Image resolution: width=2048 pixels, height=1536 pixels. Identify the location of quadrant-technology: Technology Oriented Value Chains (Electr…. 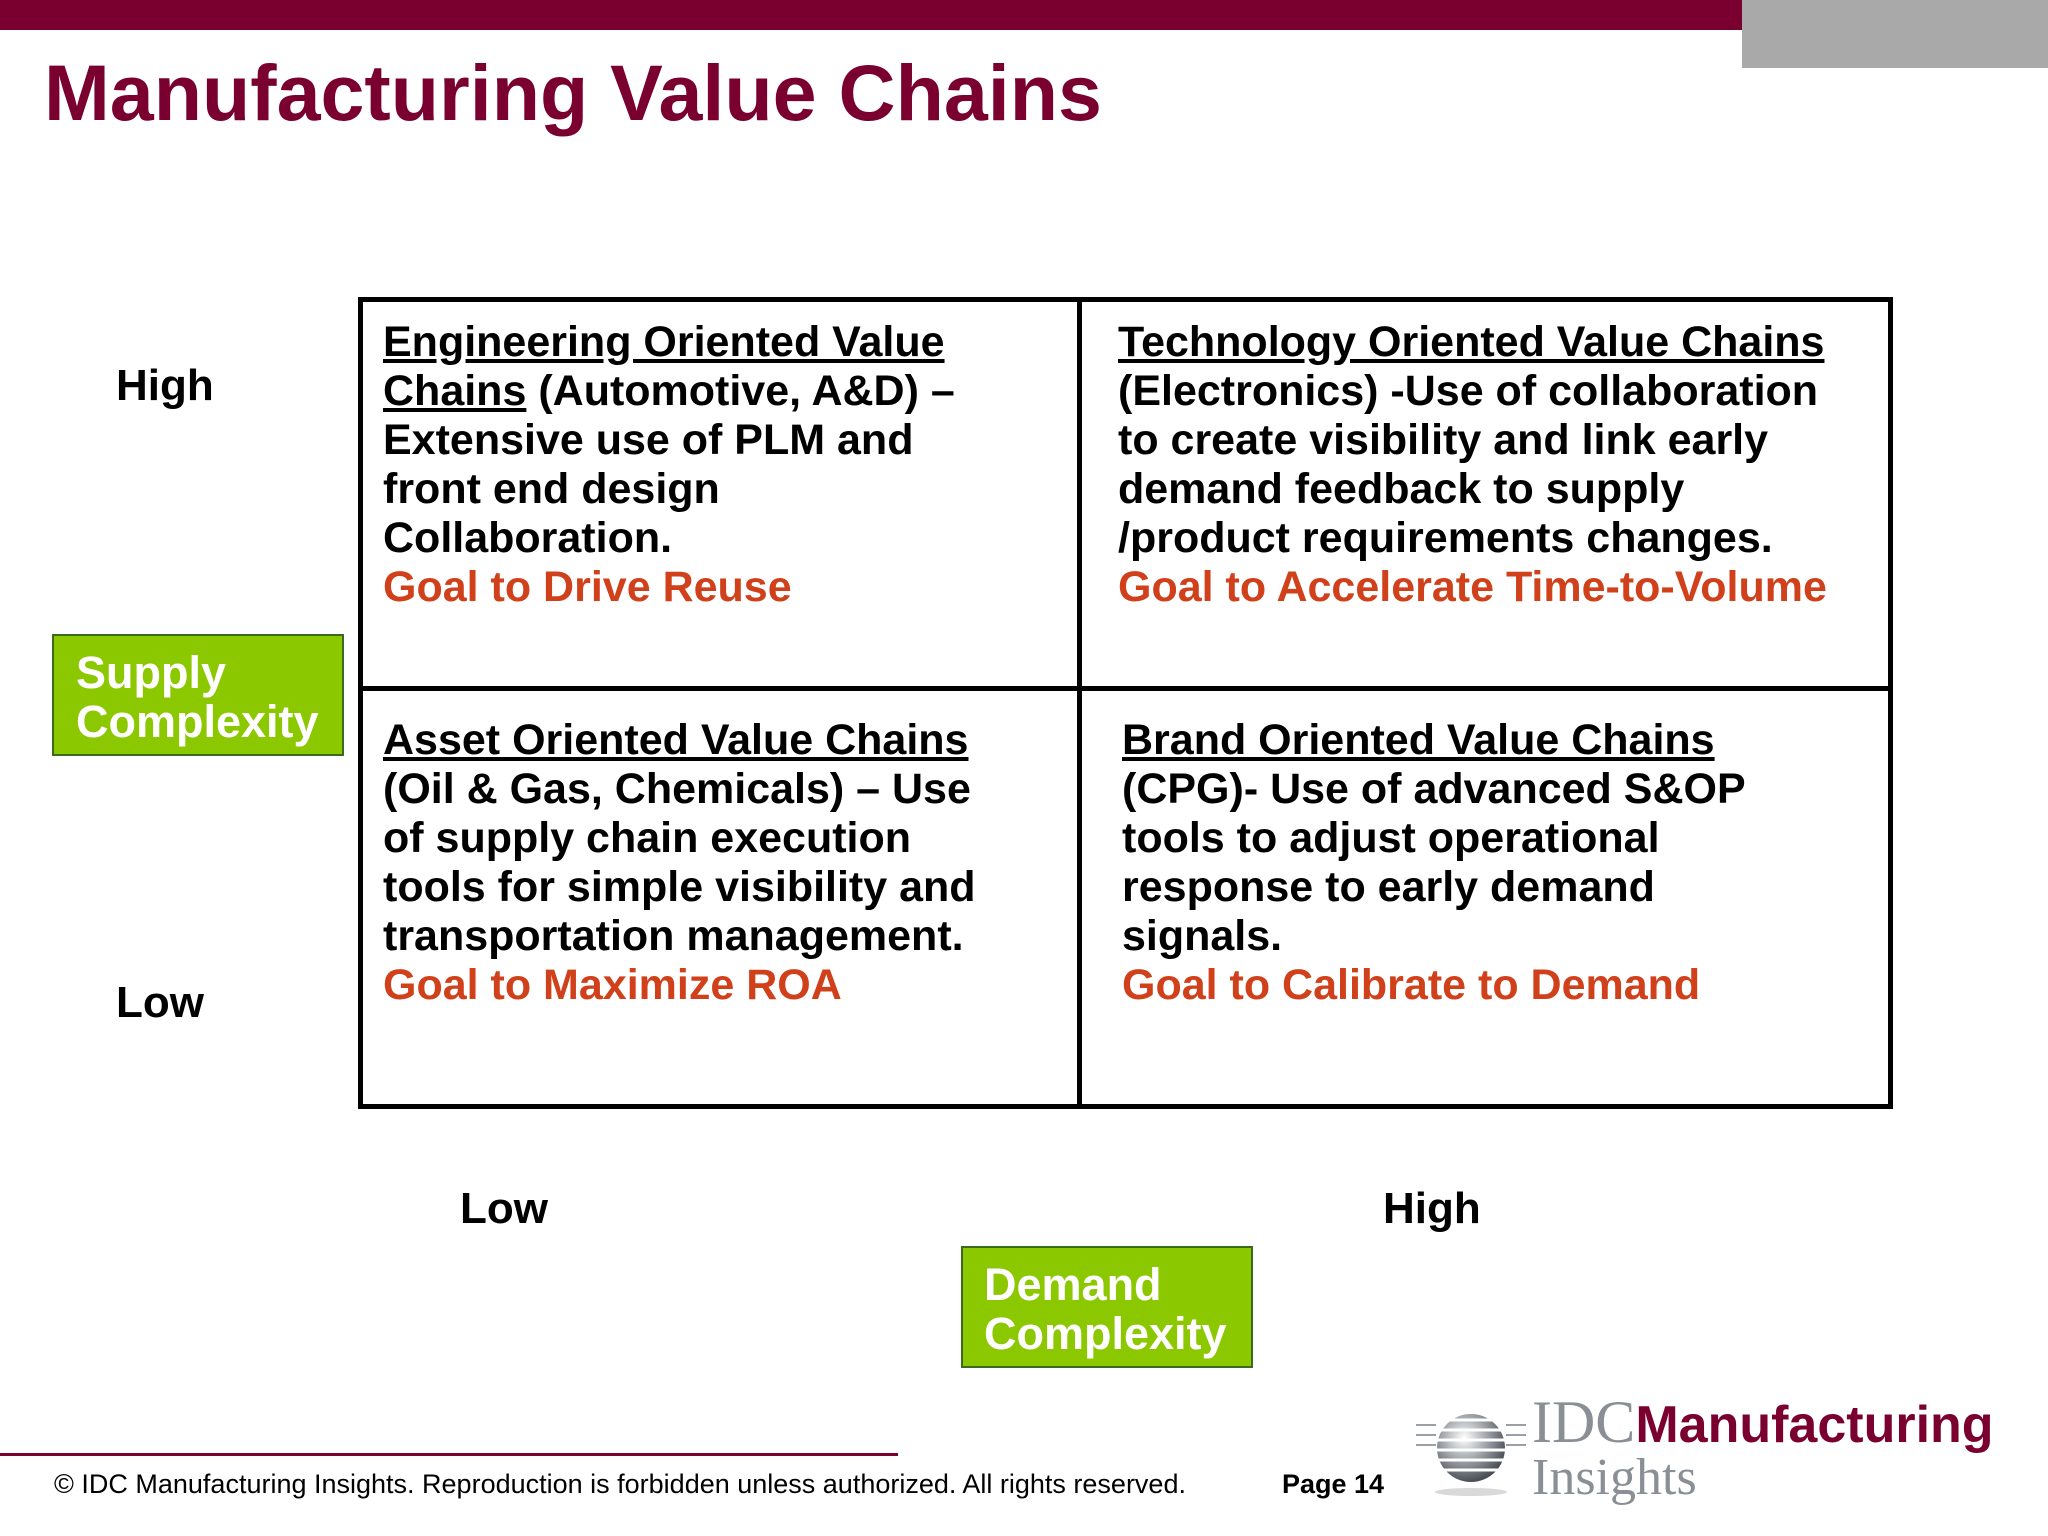
(1472, 465).